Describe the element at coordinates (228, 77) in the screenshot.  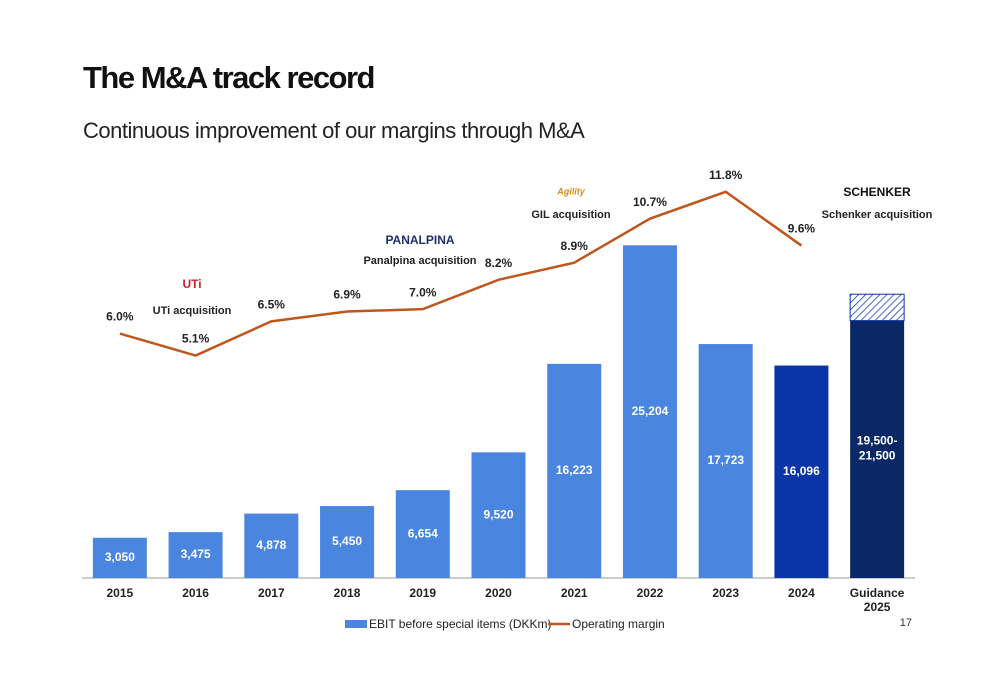
I see `title: The M&A track record` at that location.